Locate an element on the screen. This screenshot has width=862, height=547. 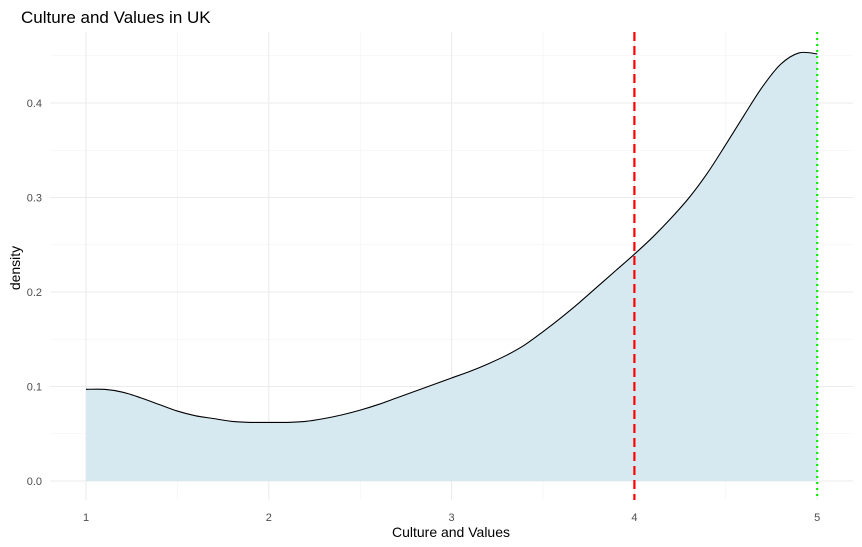
y-tick-label: 0.4 is located at coordinates (34, 104).